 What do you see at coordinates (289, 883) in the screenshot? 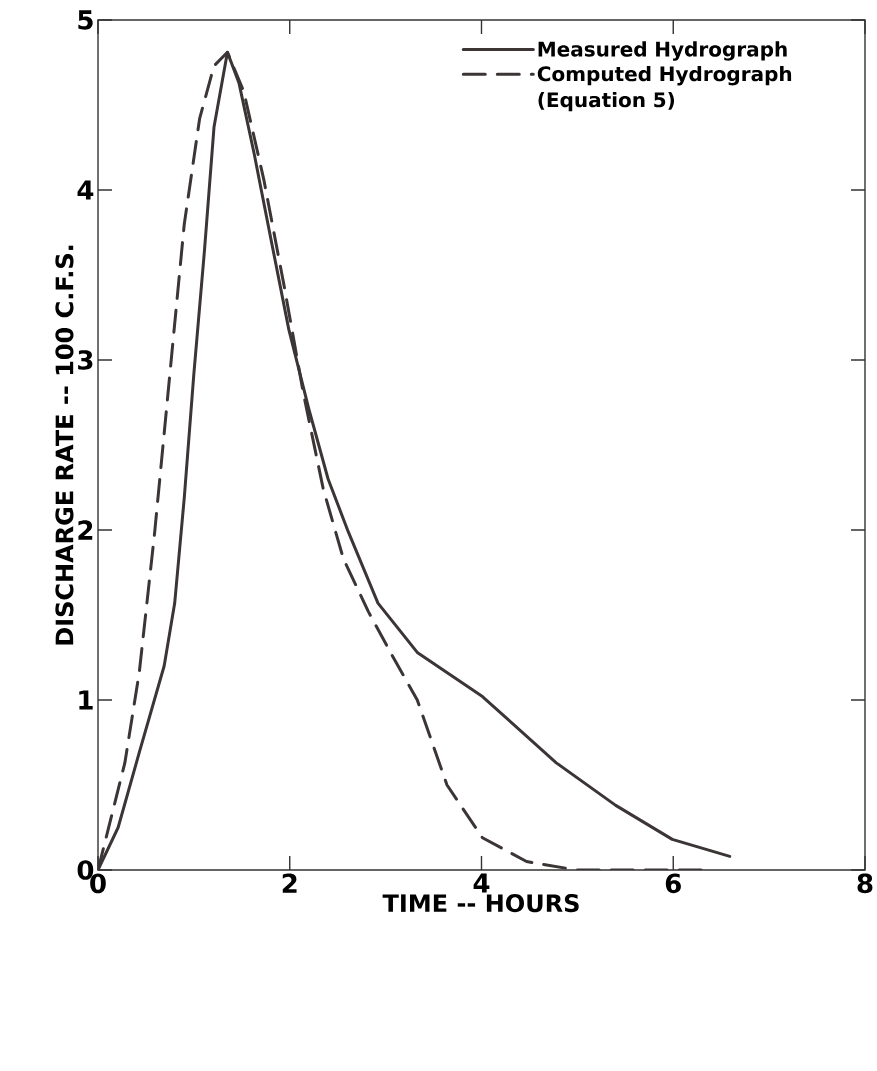
I see `x-tick-label: 2` at bounding box center [289, 883].